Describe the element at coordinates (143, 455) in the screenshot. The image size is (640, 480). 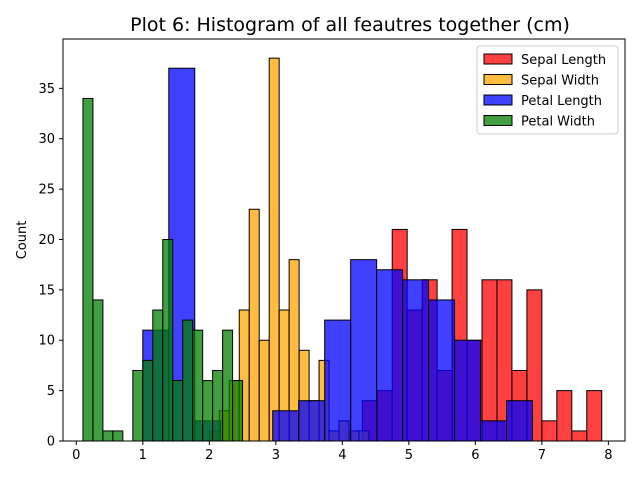
I see `x-tick-label: 1` at that location.